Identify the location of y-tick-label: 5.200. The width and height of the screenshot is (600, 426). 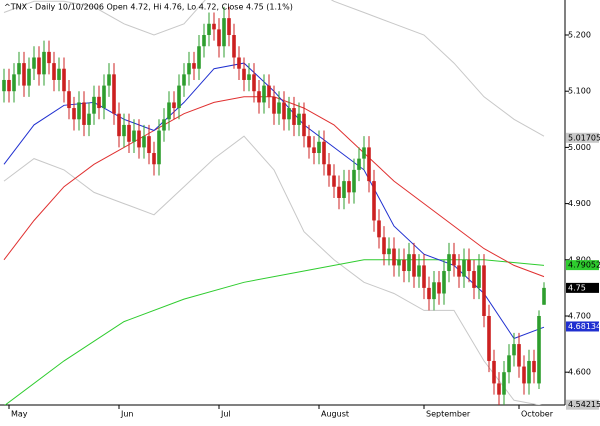
(579, 35).